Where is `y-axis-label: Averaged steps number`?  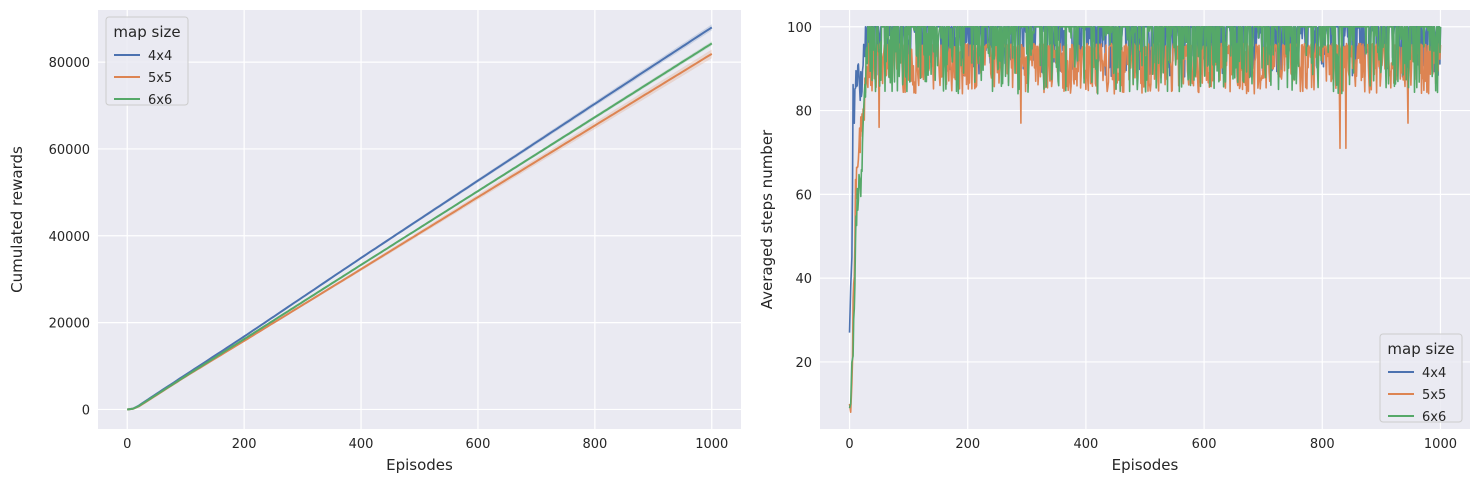 y-axis-label: Averaged steps number is located at coordinates (767, 219).